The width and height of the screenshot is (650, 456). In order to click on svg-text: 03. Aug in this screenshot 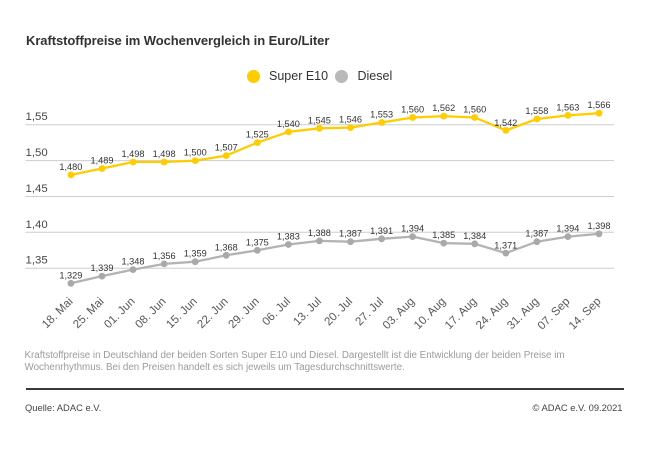, I will do `click(398, 313)`.